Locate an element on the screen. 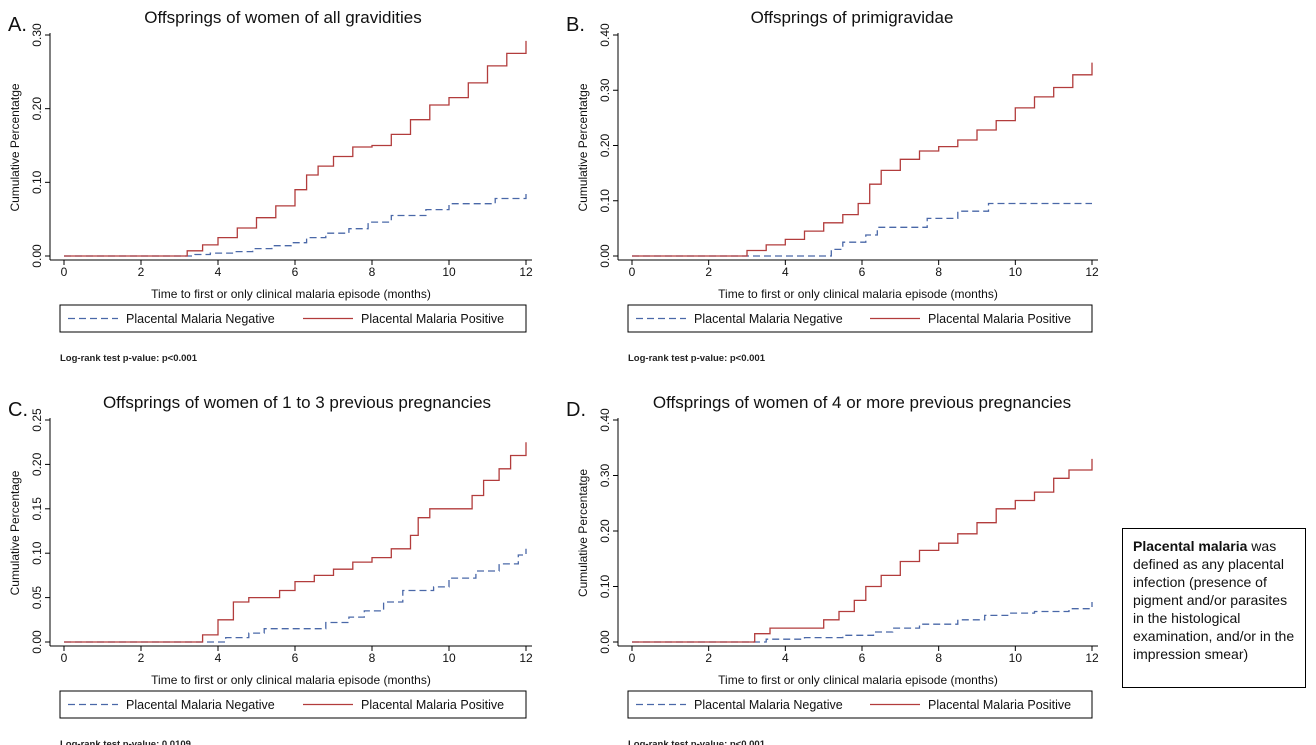 Image resolution: width=1316 pixels, height=745 pixels. y-axis-title: Cumulative Percentage is located at coordinates (15, 532).